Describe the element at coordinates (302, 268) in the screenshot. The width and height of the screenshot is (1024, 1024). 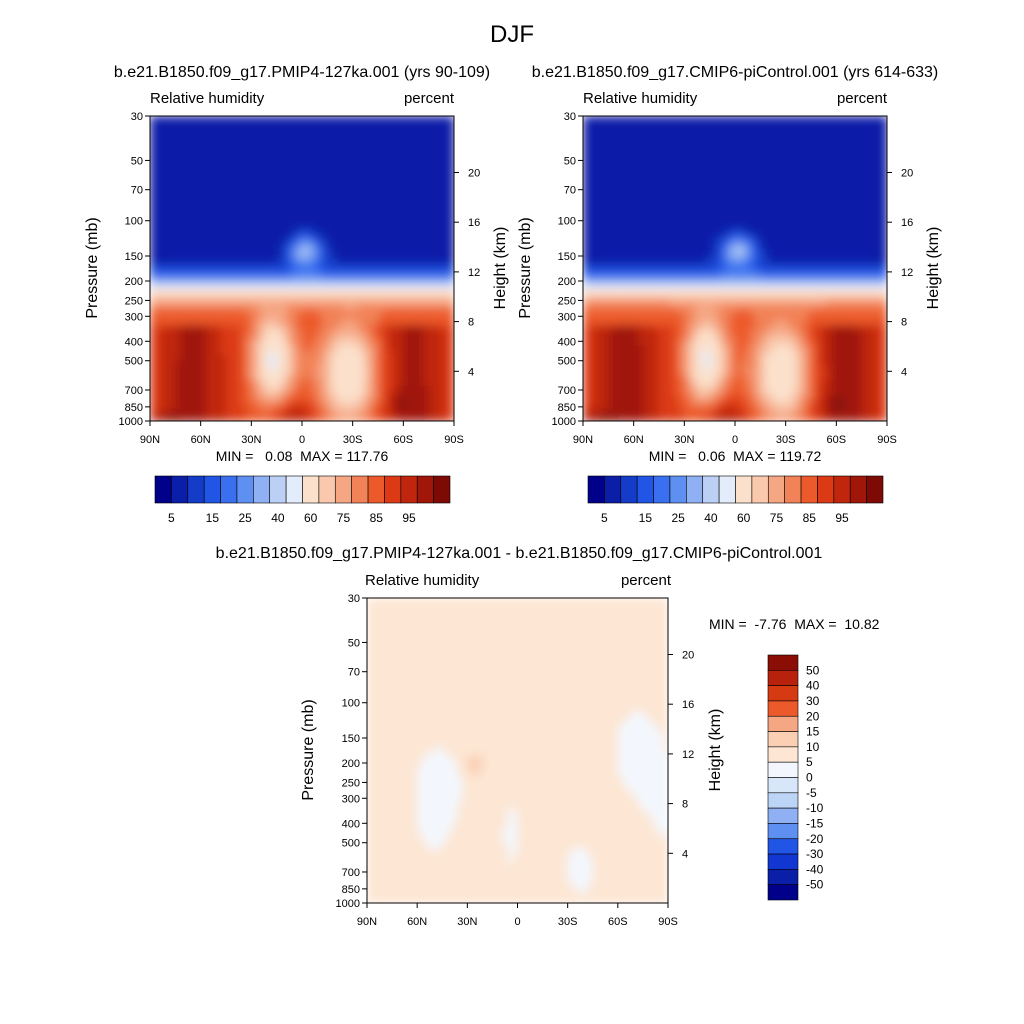
I see `heatmap-field` at that location.